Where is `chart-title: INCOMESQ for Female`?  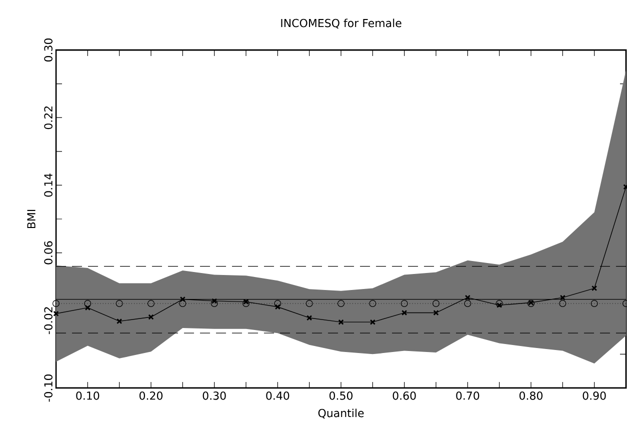
chart-title: INCOMESQ for Female is located at coordinates (341, 23).